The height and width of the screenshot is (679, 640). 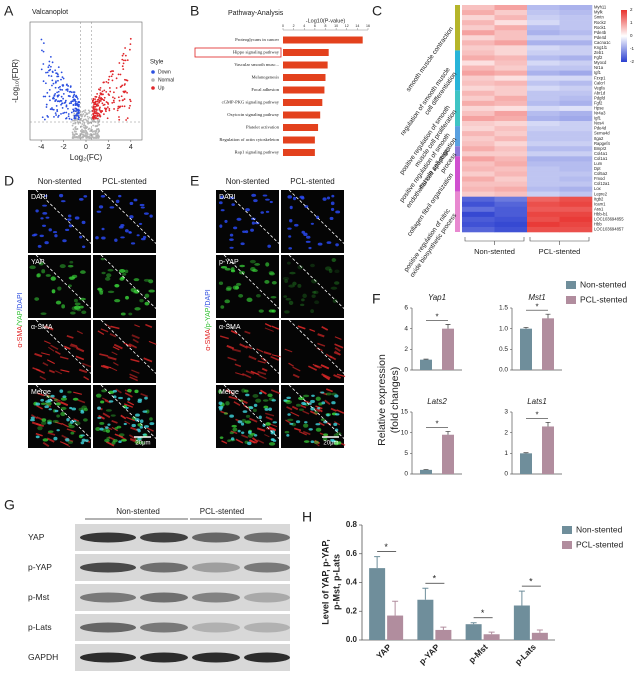 What do you see at coordinates (600, 77) in the screenshot?
I see `gene-label: Fzxp1` at bounding box center [600, 77].